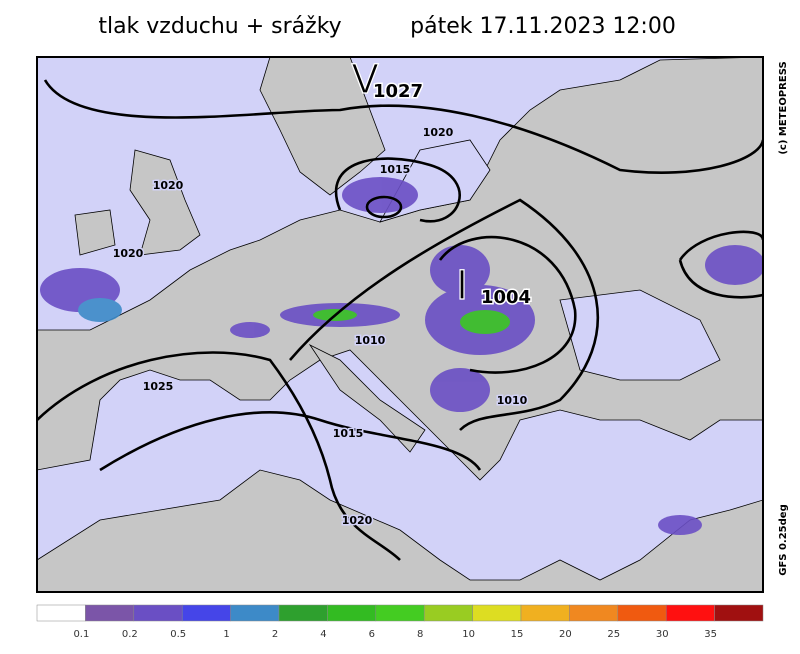 This screenshot has height=654, width=800. I want to click on ireland, so click(95, 232).